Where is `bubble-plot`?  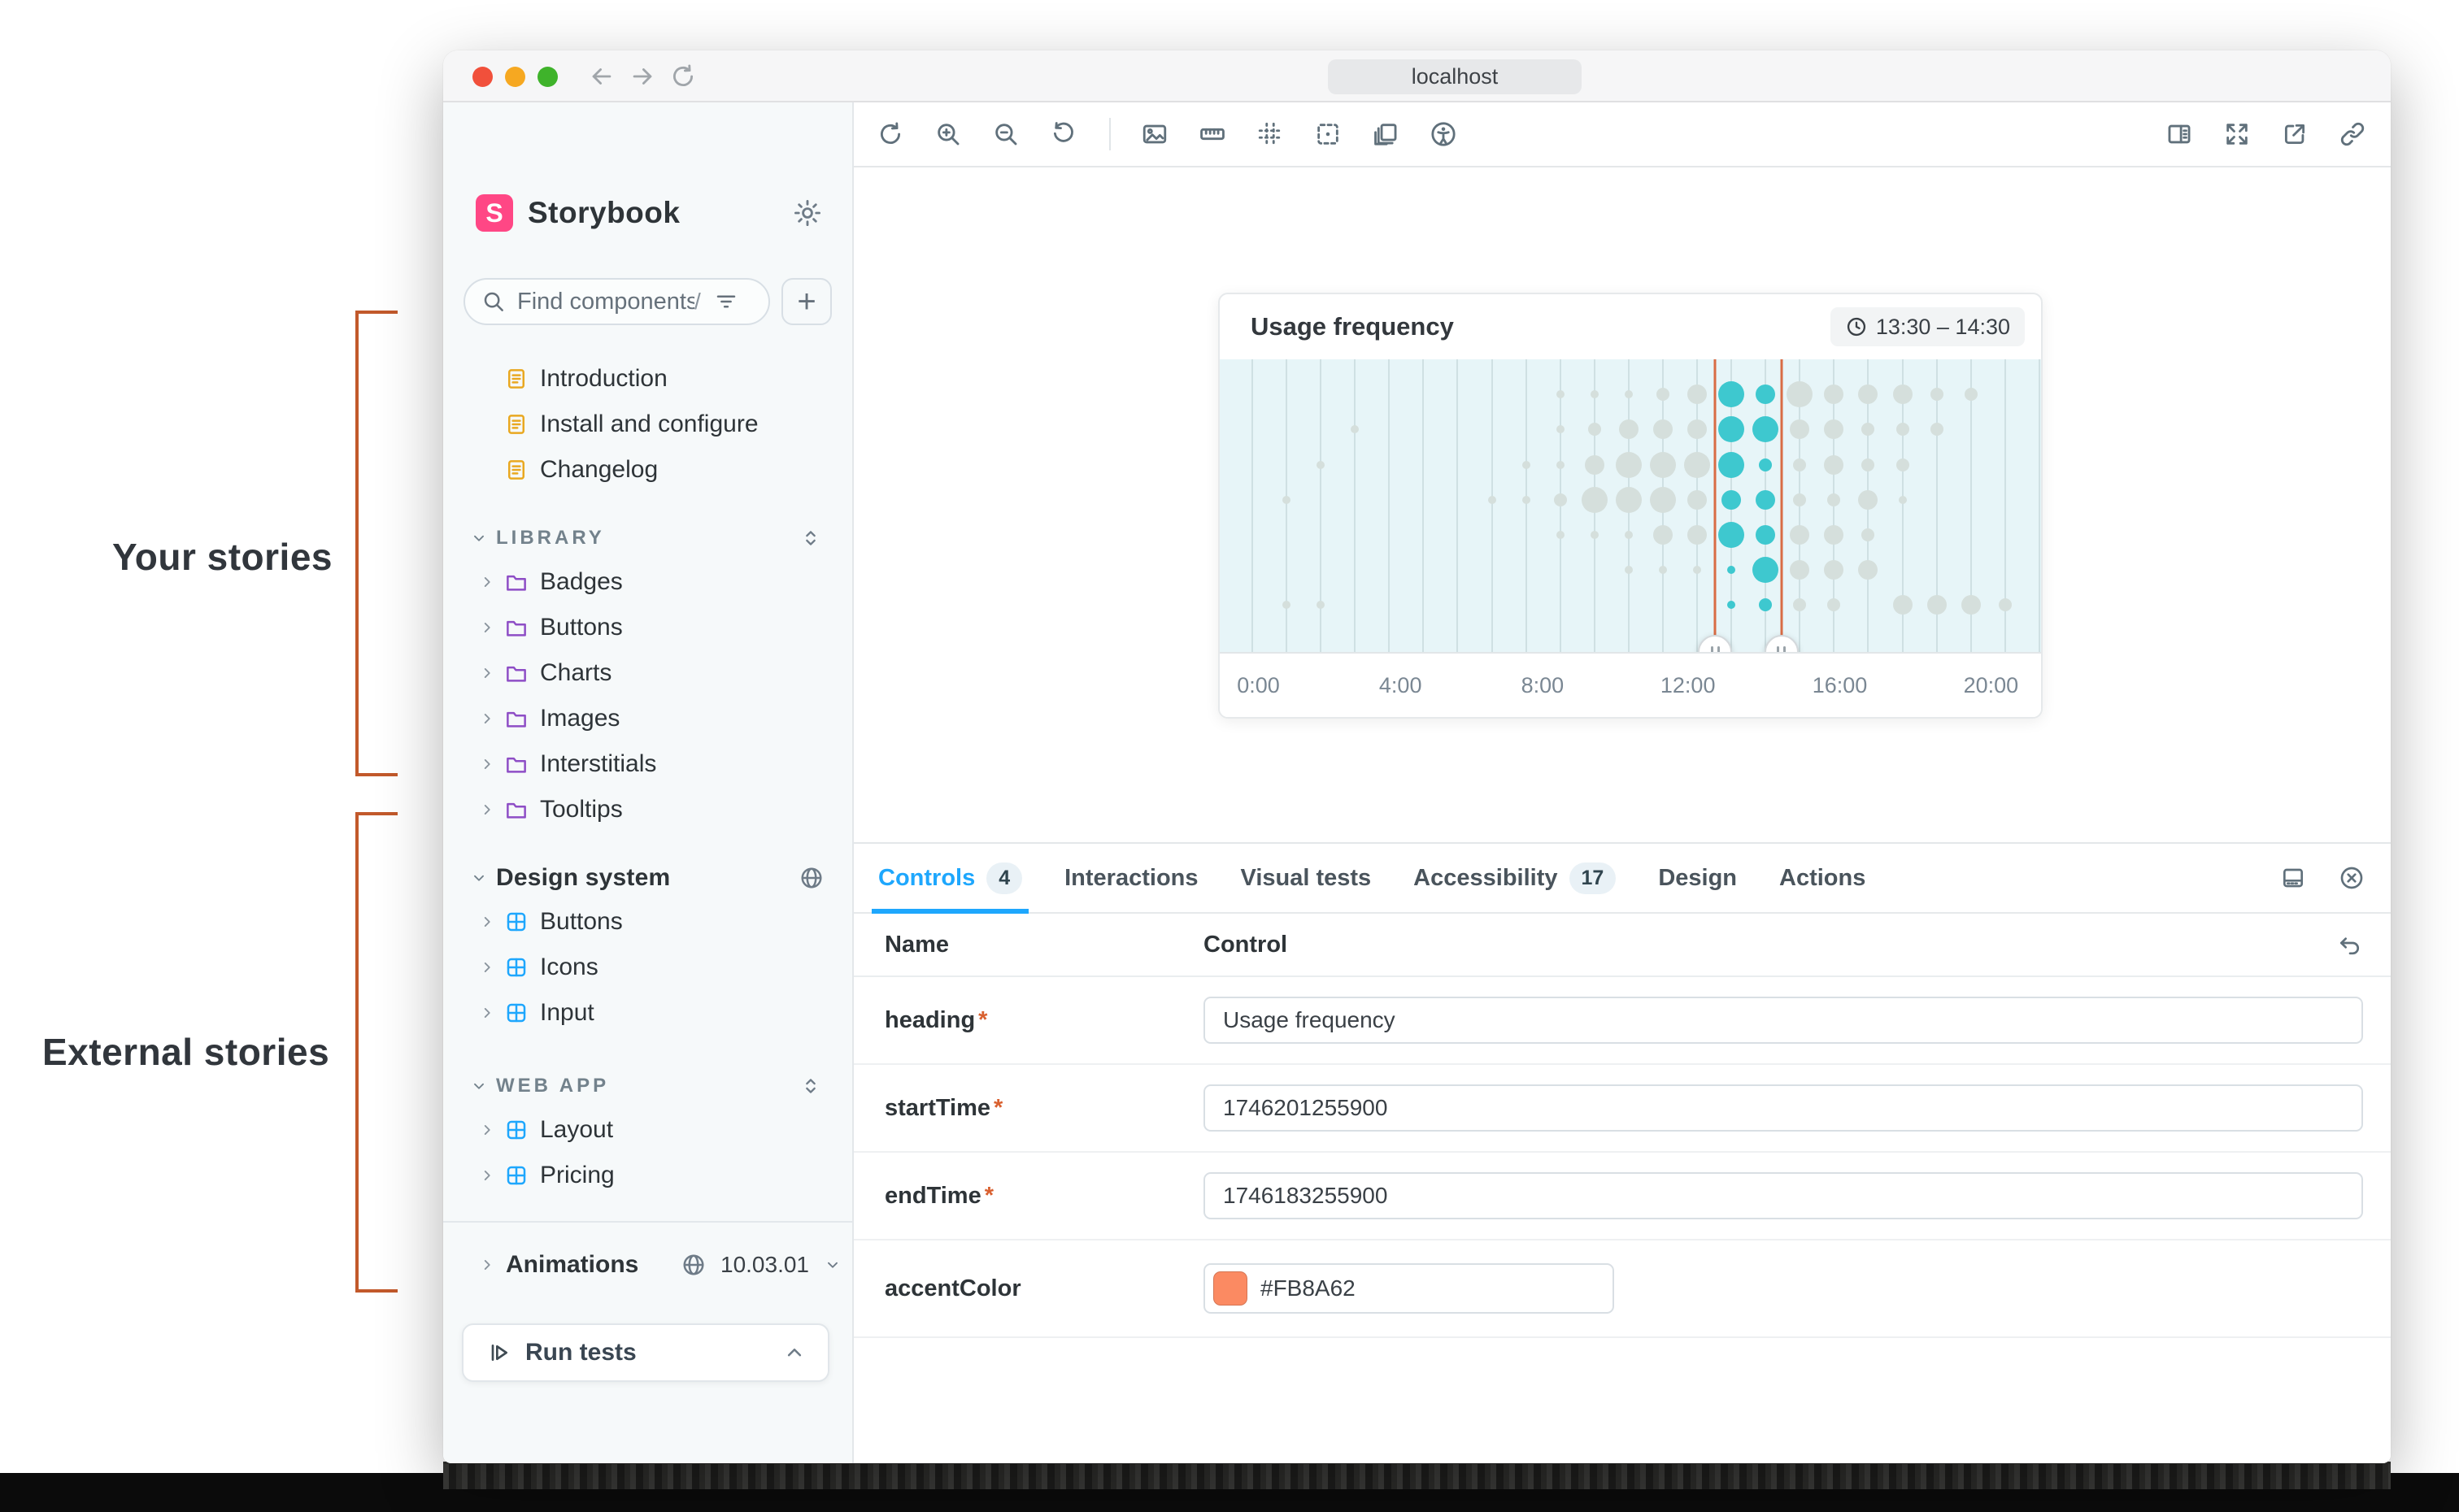
bubble-plot is located at coordinates (1631, 506).